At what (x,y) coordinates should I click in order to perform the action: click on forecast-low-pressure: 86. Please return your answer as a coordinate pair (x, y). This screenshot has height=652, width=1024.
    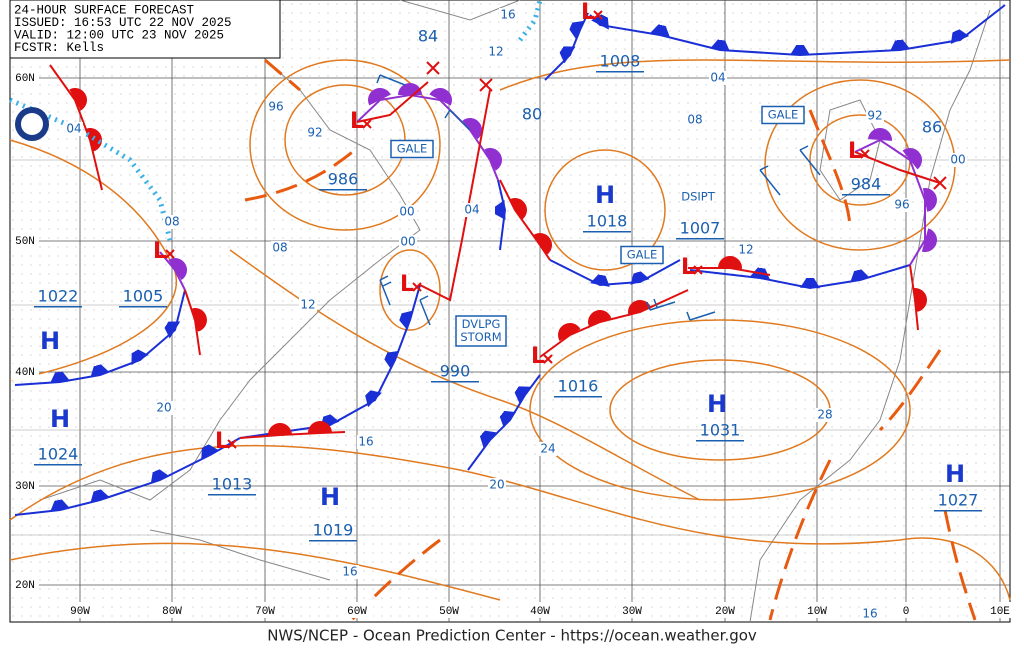
    Looking at the image, I should click on (932, 127).